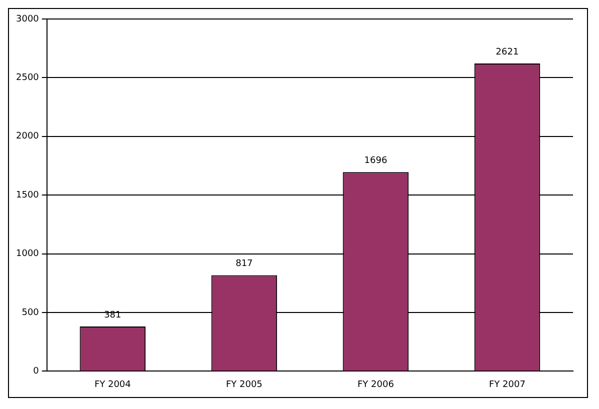  What do you see at coordinates (31, 313) in the screenshot?
I see `y-tick-label: 500` at bounding box center [31, 313].